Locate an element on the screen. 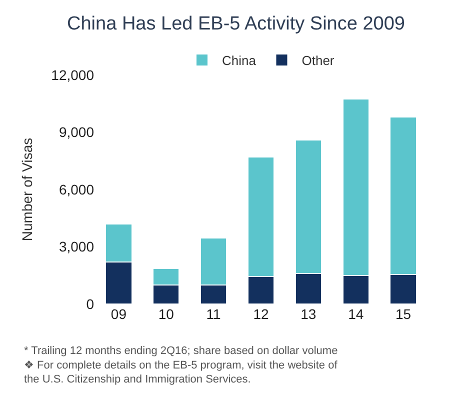 The image size is (472, 399). text: * Trailing 12 months ending 2Q16; share based on dollar volume is located at coordinates (181, 351).